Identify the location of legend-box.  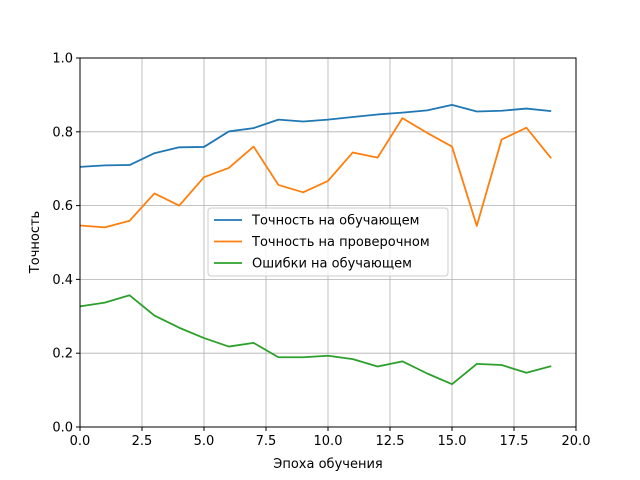
(328, 242).